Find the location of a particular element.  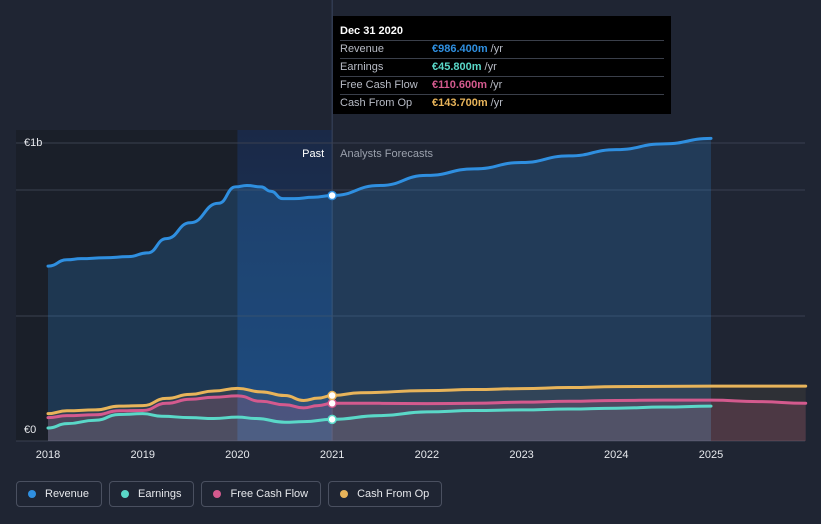

series-line-cash-from-op is located at coordinates (427, 400).